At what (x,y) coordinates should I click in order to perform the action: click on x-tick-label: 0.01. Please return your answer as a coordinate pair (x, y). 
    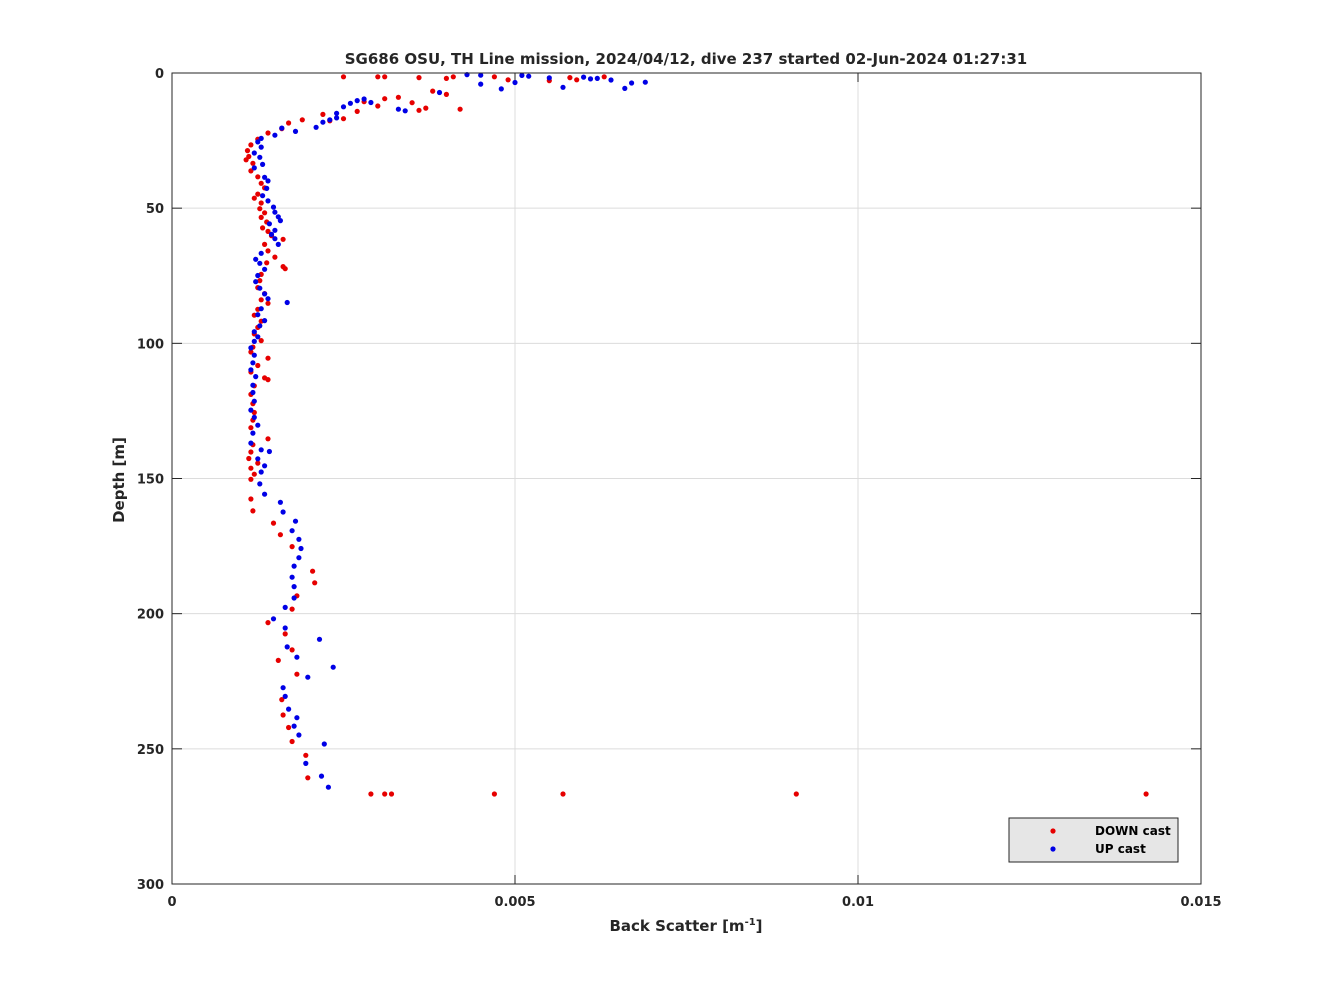
    Looking at the image, I should click on (858, 902).